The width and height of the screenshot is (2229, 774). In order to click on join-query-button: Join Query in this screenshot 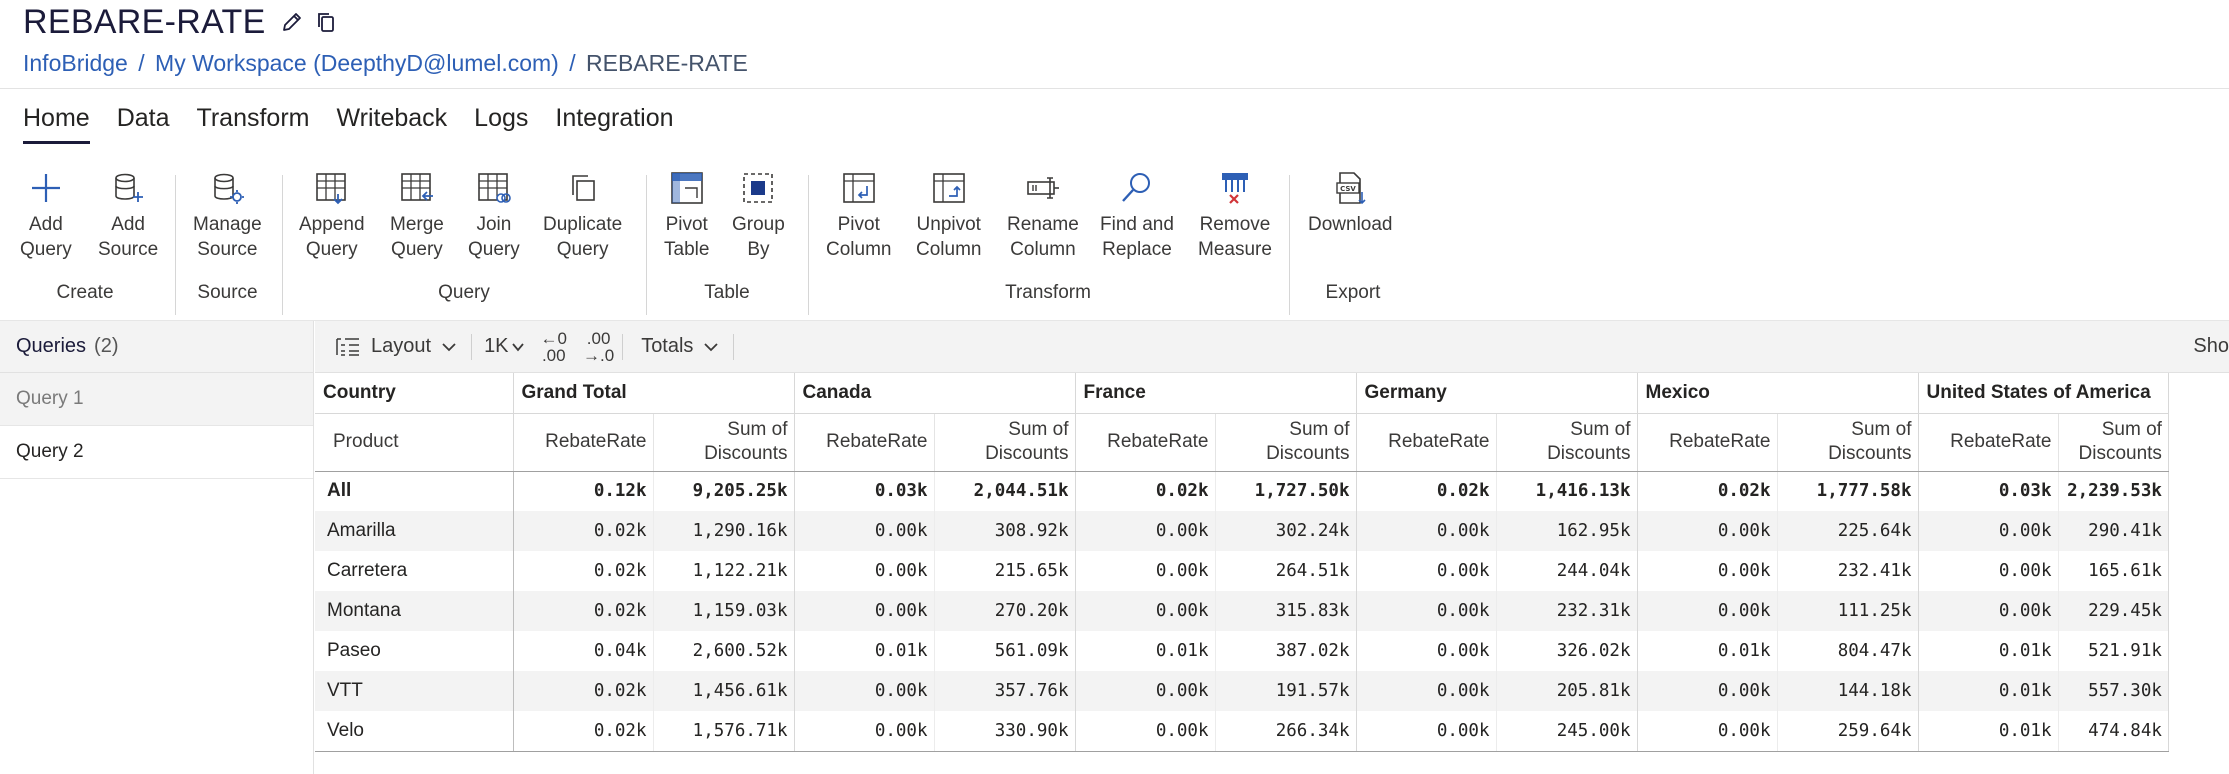, I will do `click(494, 216)`.